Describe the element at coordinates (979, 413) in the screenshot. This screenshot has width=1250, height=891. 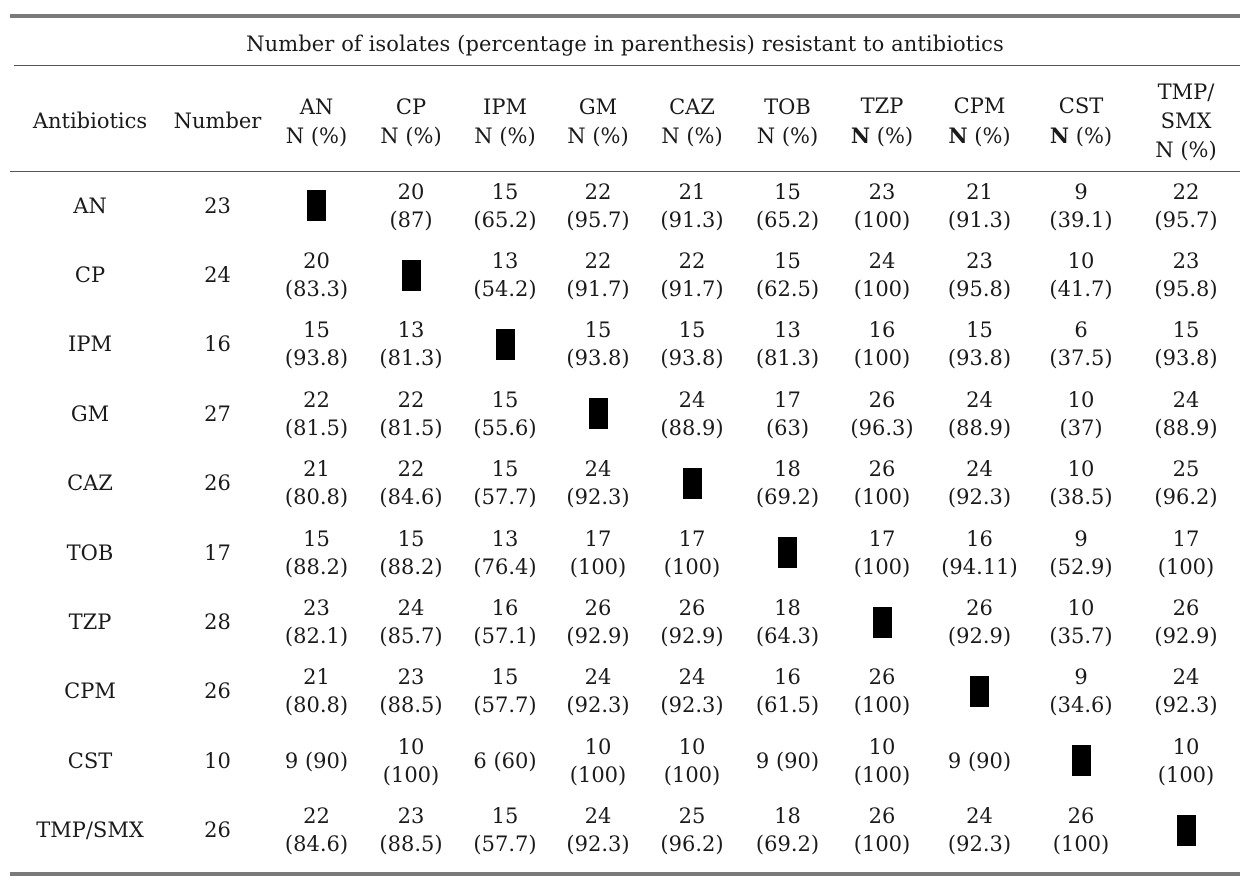
I see `resistance-cell: 24 (88.9)` at that location.